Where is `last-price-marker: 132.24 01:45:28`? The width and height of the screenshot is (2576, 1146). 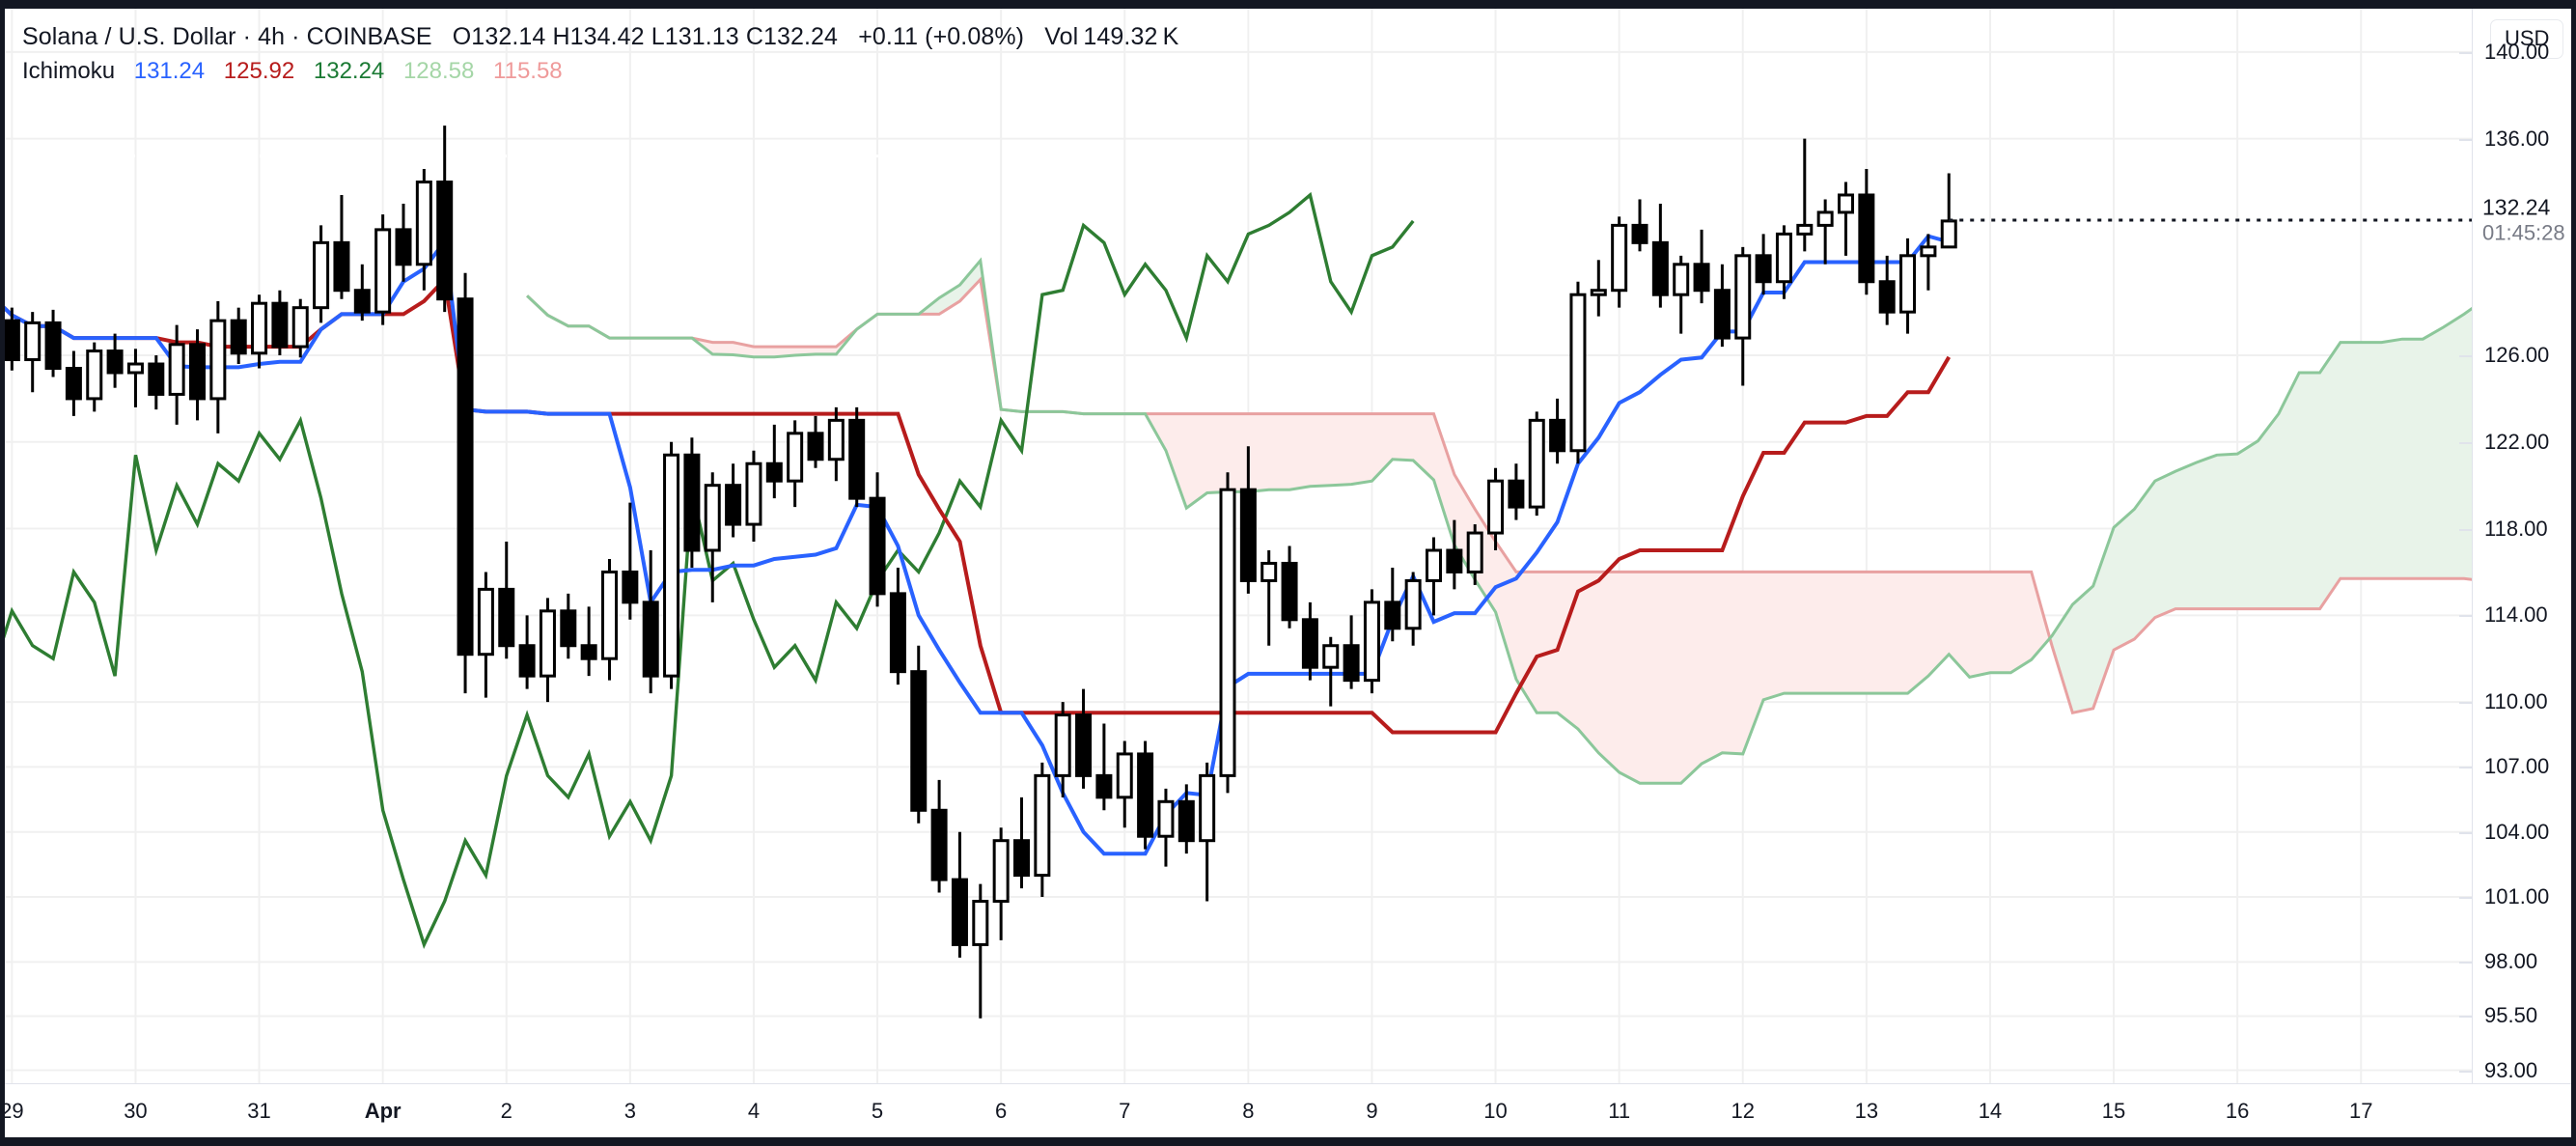
last-price-marker: 132.24 01:45:28 is located at coordinates (2523, 220).